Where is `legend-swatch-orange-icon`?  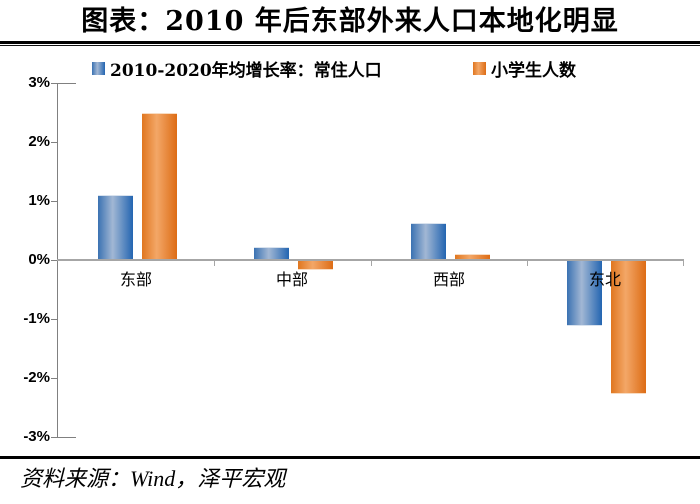
legend-swatch-orange-icon is located at coordinates (479, 68).